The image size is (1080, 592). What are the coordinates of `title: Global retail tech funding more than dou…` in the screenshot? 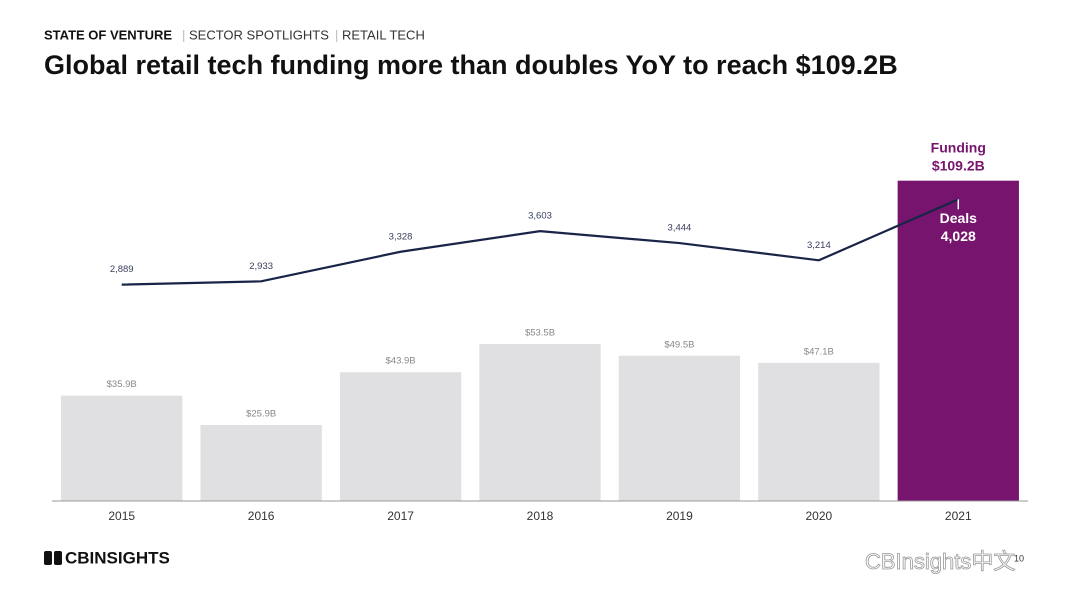 It's located at (471, 65).